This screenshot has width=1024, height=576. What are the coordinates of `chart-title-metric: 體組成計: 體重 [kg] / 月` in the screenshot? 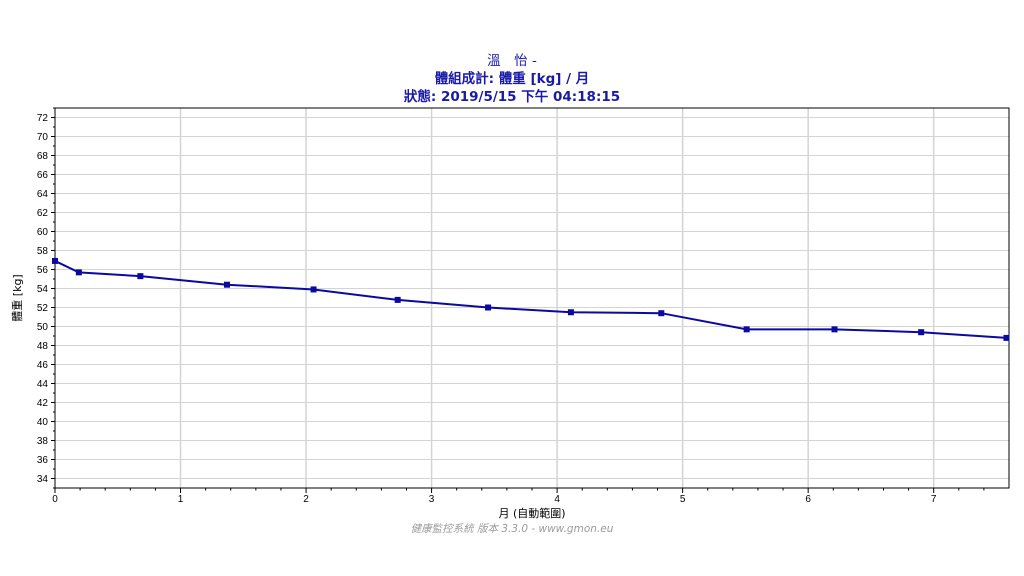 It's located at (512, 79).